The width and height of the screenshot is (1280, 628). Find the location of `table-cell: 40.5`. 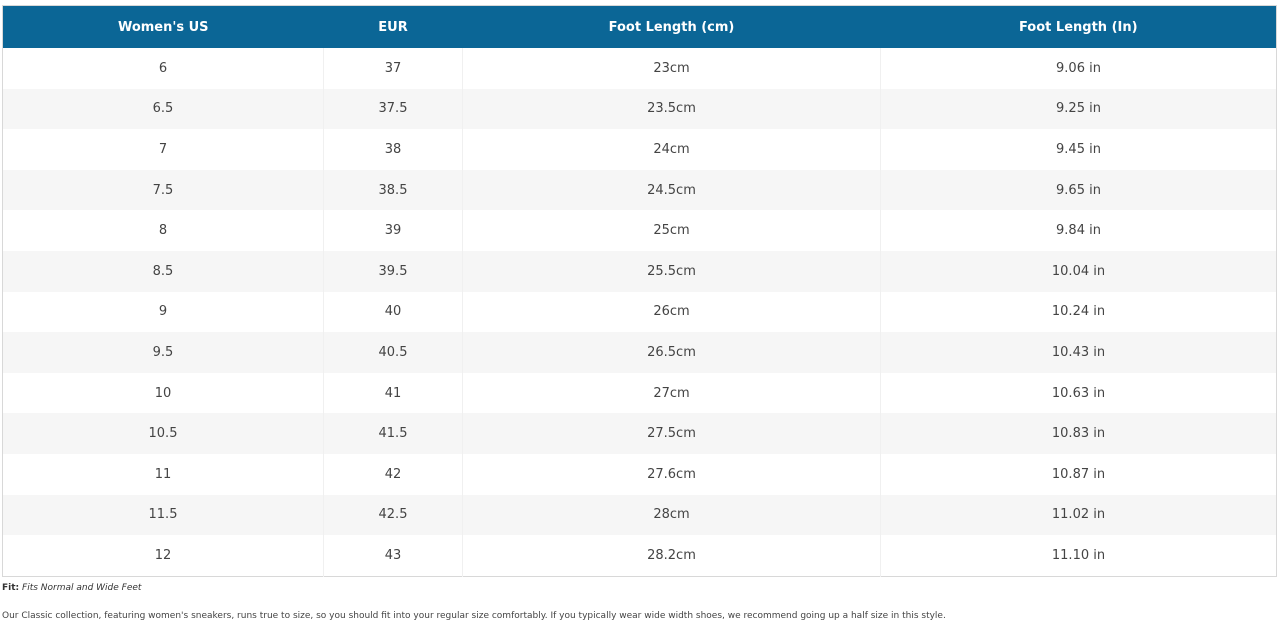

table-cell: 40.5 is located at coordinates (393, 352).